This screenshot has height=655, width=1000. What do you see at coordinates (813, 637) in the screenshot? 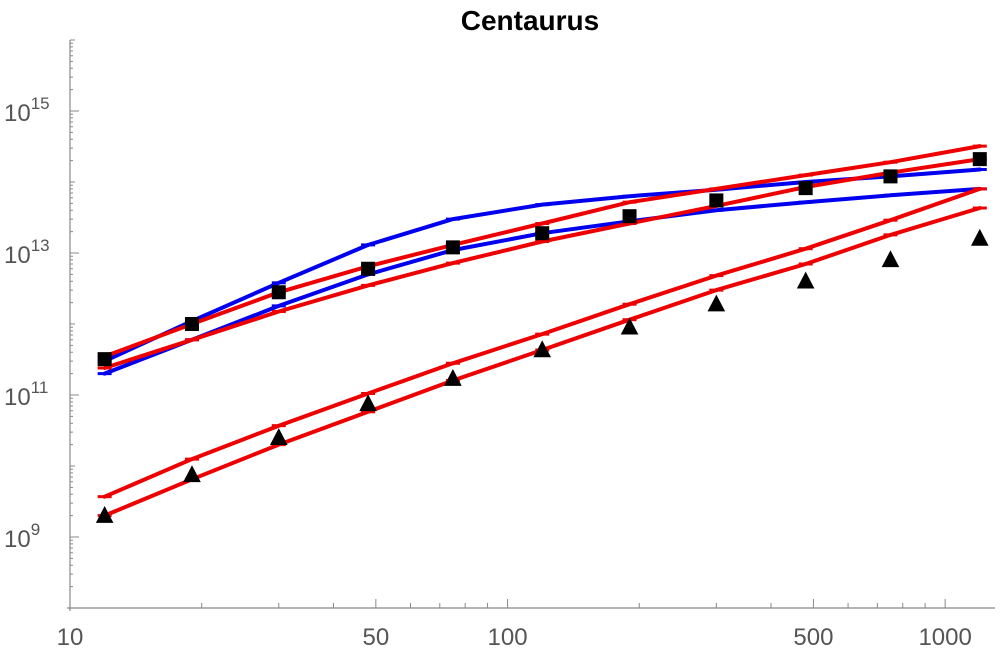
I see `x-tick-label: 500` at bounding box center [813, 637].